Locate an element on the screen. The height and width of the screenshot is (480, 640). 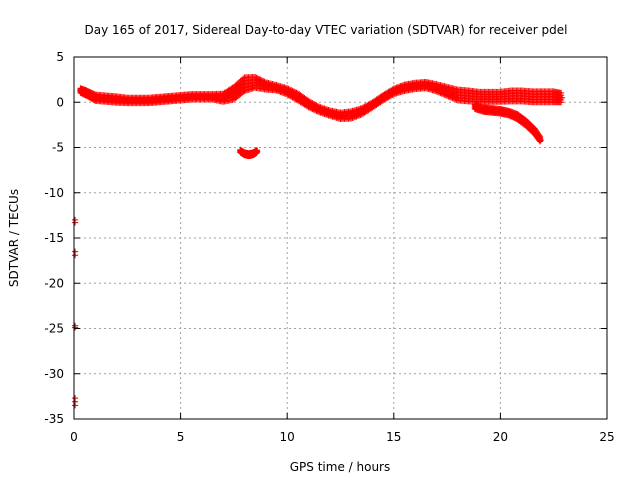
x-axis-label: GPS time / hours is located at coordinates (340, 467).